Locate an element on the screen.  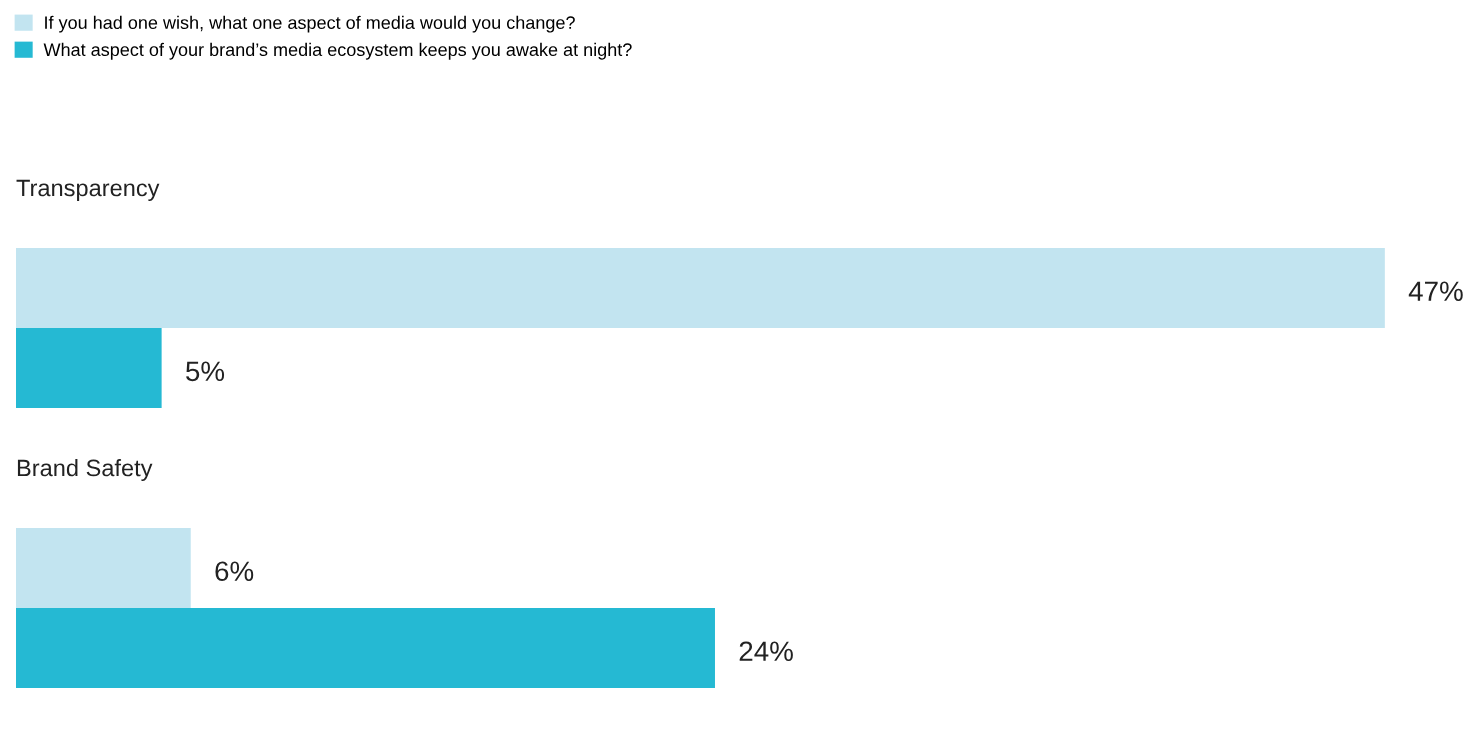
data-label: 6% is located at coordinates (234, 571).